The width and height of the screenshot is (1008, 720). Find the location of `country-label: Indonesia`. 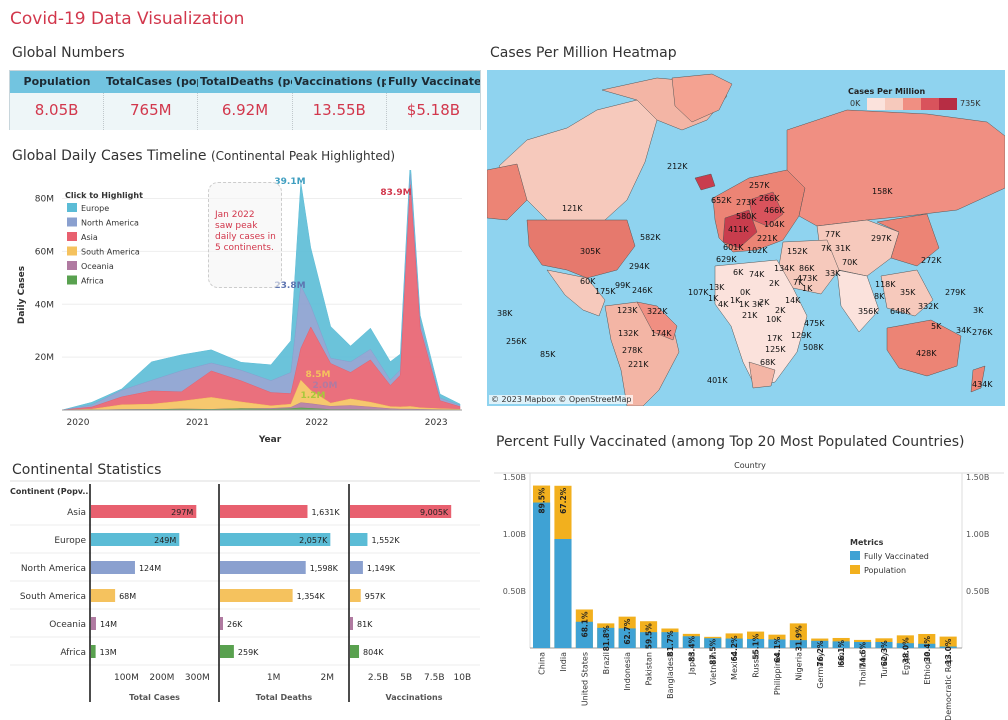

country-label: Indonesia is located at coordinates (627, 671).